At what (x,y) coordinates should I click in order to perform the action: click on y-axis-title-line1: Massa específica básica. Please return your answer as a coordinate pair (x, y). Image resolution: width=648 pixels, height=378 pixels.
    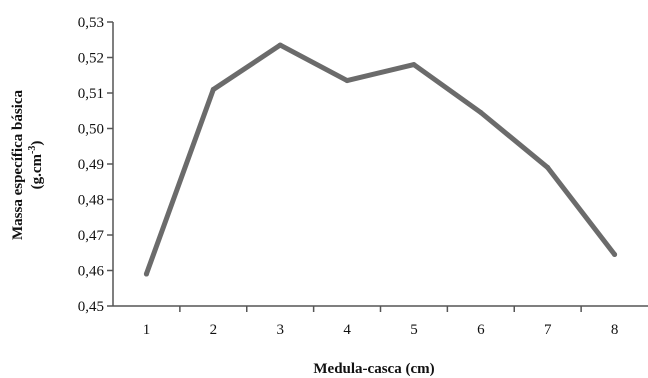
    Looking at the image, I should click on (18, 165).